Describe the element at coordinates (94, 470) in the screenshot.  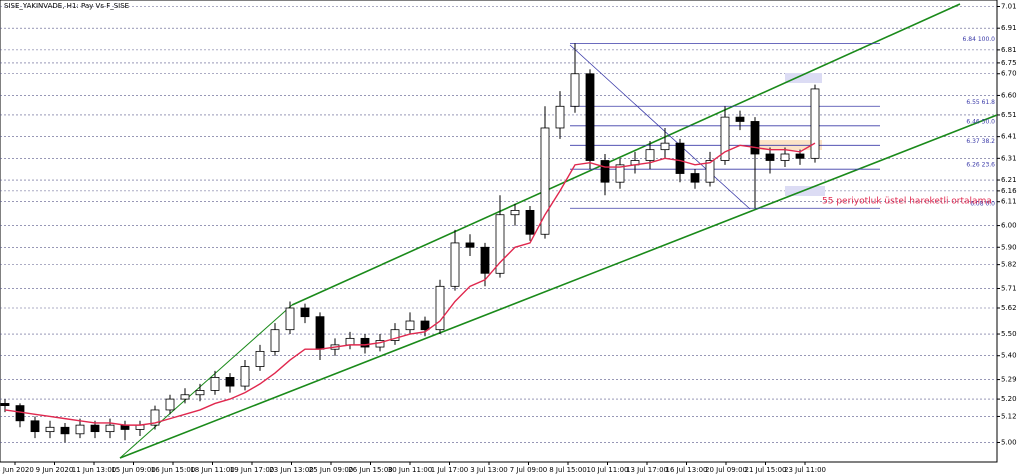
I see `x-tick-label: 11 Jun 13:00` at that location.